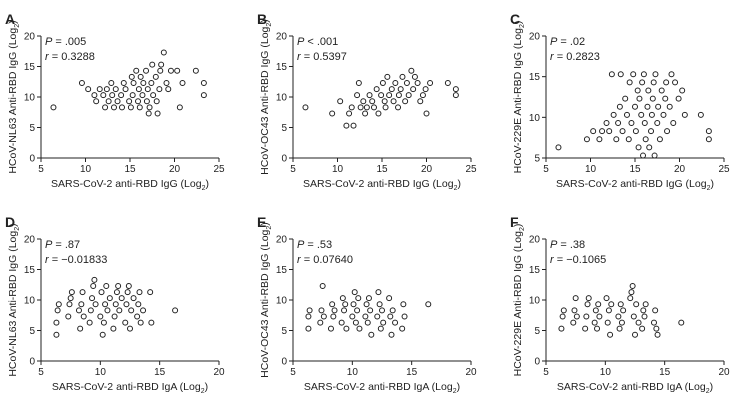 This screenshot has height=405, width=736. Describe the element at coordinates (635, 185) in the screenshot. I see `x-axis-title: SARS-CoV-2 anti-RBD IgG (Log2)` at that location.